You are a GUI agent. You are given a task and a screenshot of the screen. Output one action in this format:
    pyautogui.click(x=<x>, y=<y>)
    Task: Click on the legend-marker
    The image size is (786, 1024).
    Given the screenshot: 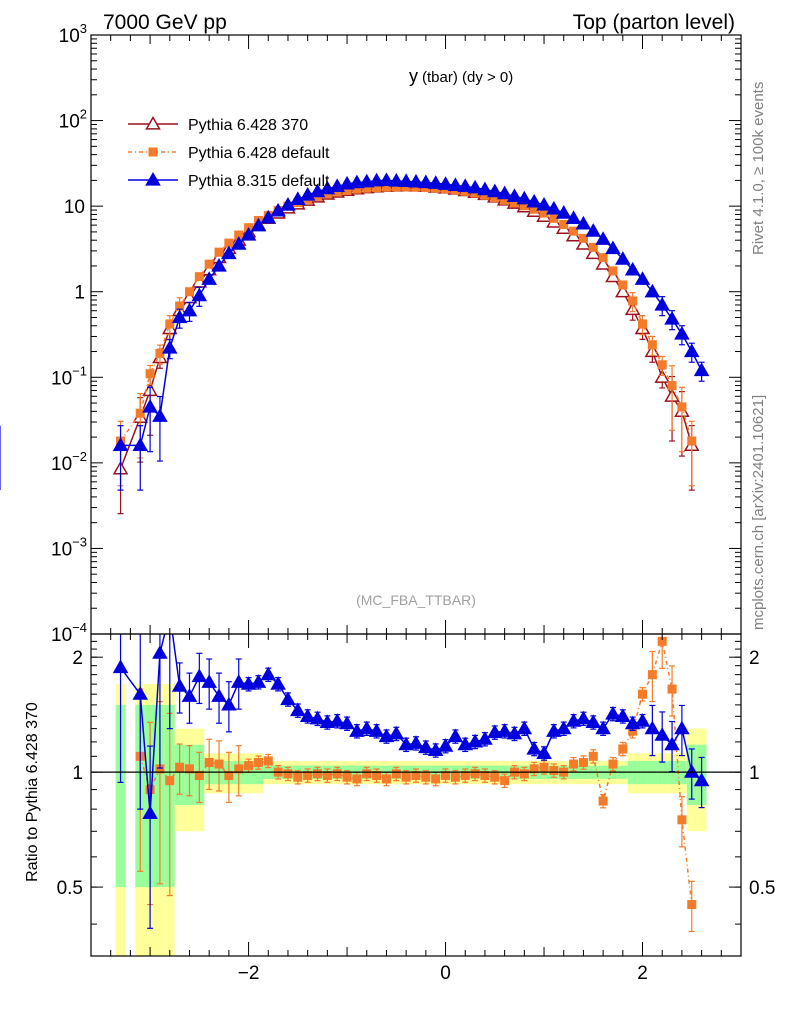 What is the action you would take?
    pyautogui.click(x=153, y=152)
    